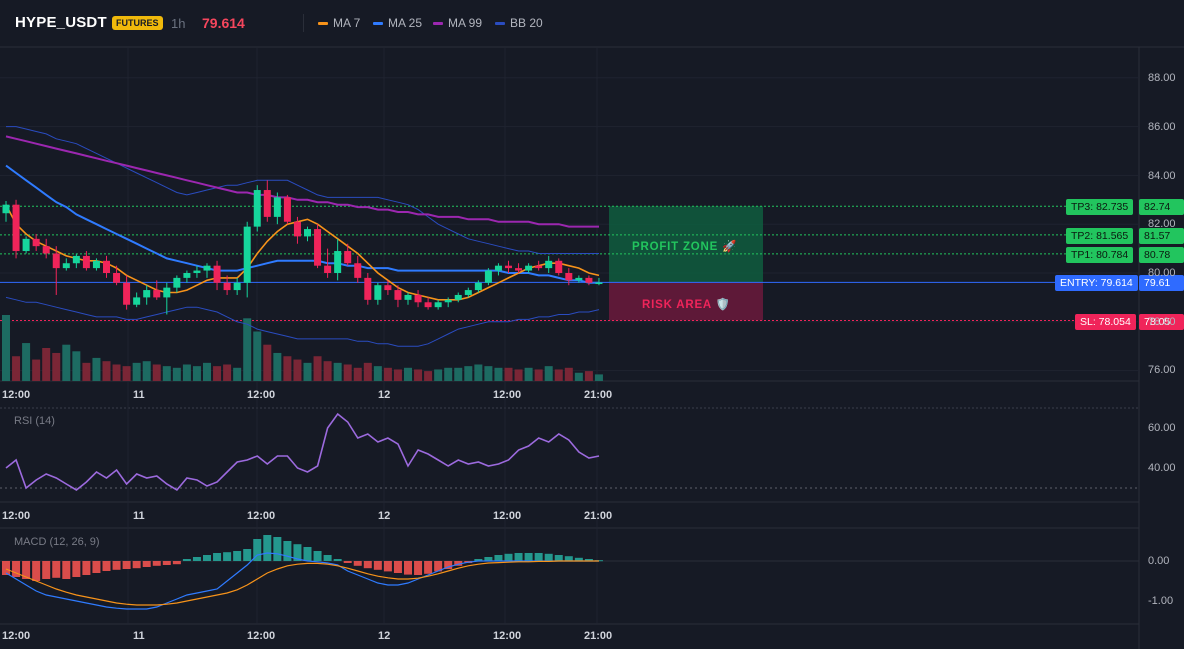  Describe the element at coordinates (378, 23) in the screenshot. I see `ma25-swatch-icon` at that location.